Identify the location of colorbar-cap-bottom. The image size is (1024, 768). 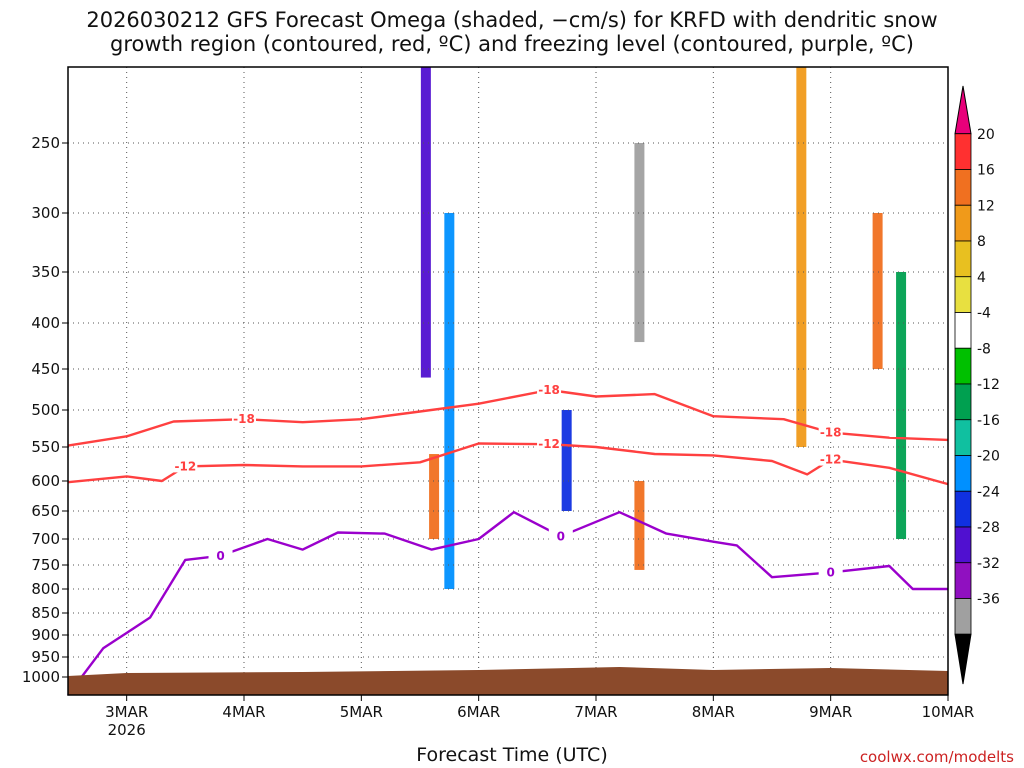
(963, 659).